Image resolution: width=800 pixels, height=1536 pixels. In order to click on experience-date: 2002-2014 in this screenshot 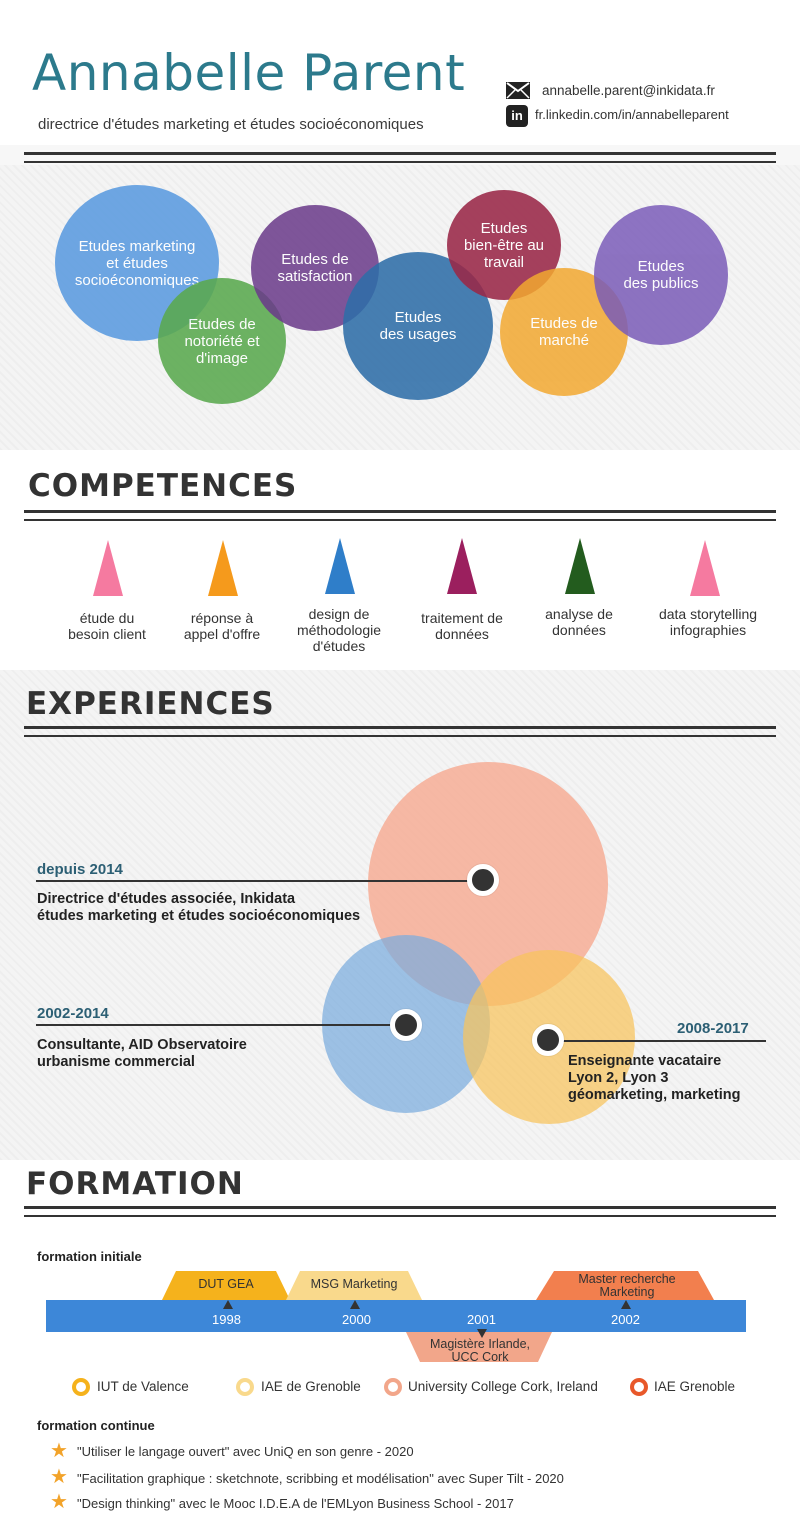, I will do `click(73, 1013)`.